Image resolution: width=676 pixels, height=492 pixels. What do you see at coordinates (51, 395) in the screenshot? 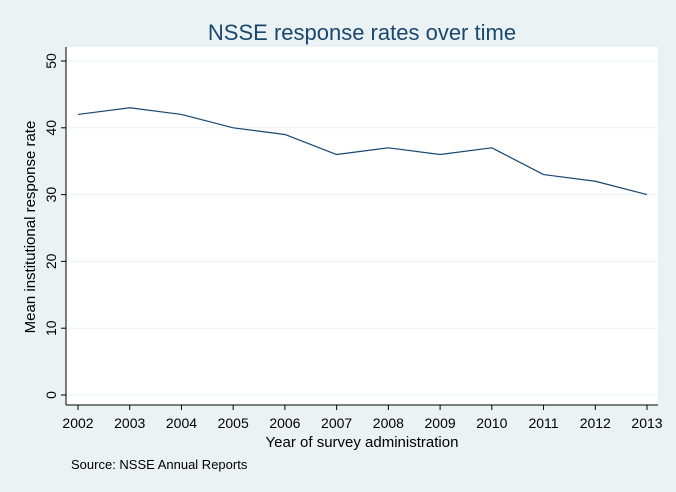
I see `y-tick-label: 0` at bounding box center [51, 395].